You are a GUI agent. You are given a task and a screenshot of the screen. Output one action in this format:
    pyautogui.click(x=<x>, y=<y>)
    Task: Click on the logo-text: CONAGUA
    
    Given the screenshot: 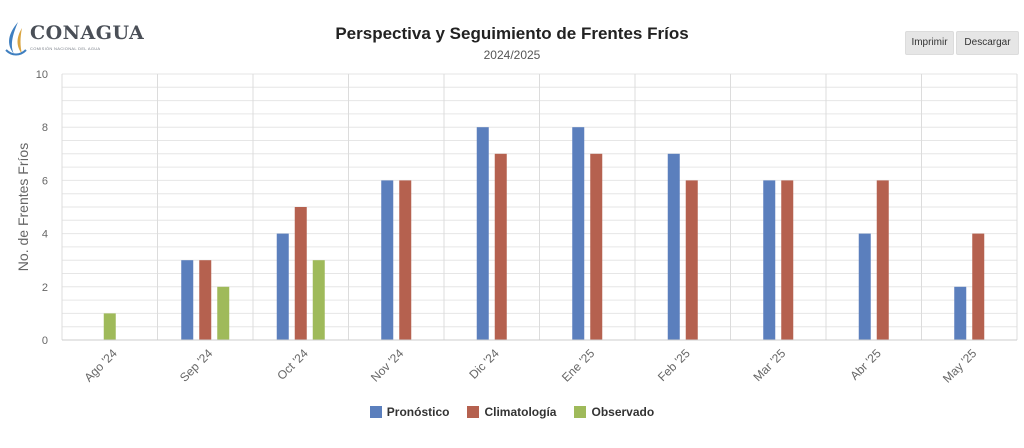 What is the action you would take?
    pyautogui.click(x=87, y=33)
    